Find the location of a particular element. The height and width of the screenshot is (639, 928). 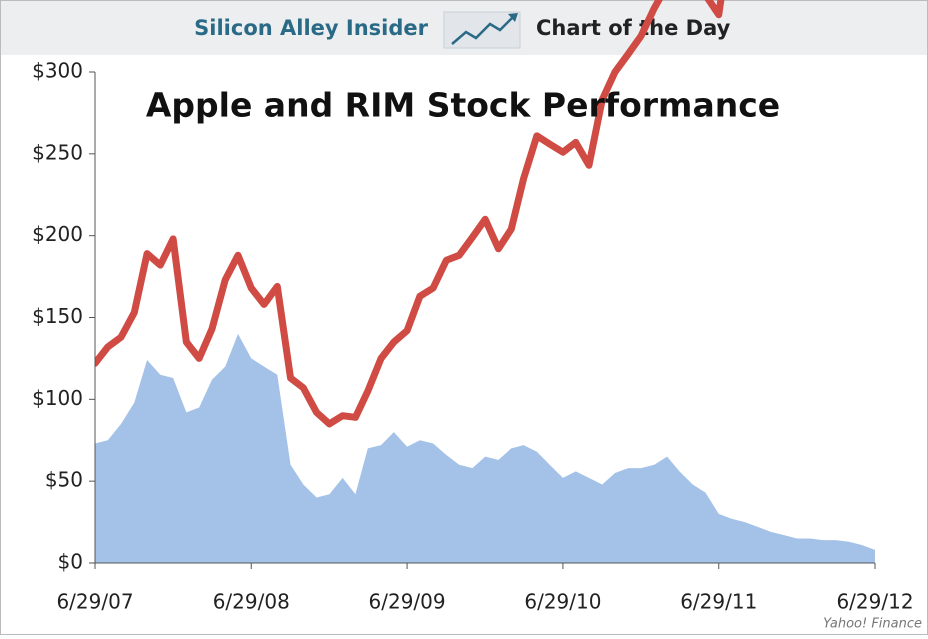

x-tick-label: 6/29/07 is located at coordinates (94, 602).